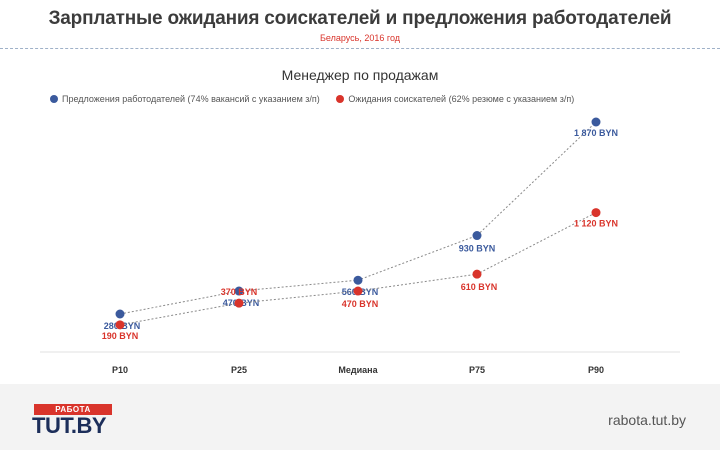 Image resolution: width=720 pixels, height=450 pixels. Describe the element at coordinates (360, 38) in the screenshot. I see `page-subtitle: Беларусь, 2016 год` at that location.